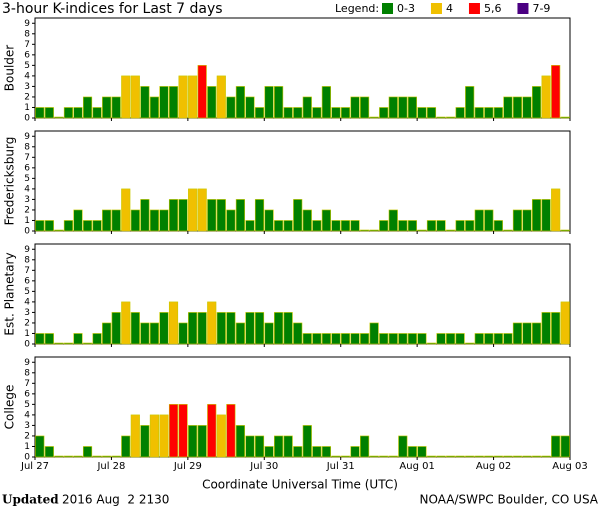  I want to click on y-tick-label: 7, so click(27, 45).